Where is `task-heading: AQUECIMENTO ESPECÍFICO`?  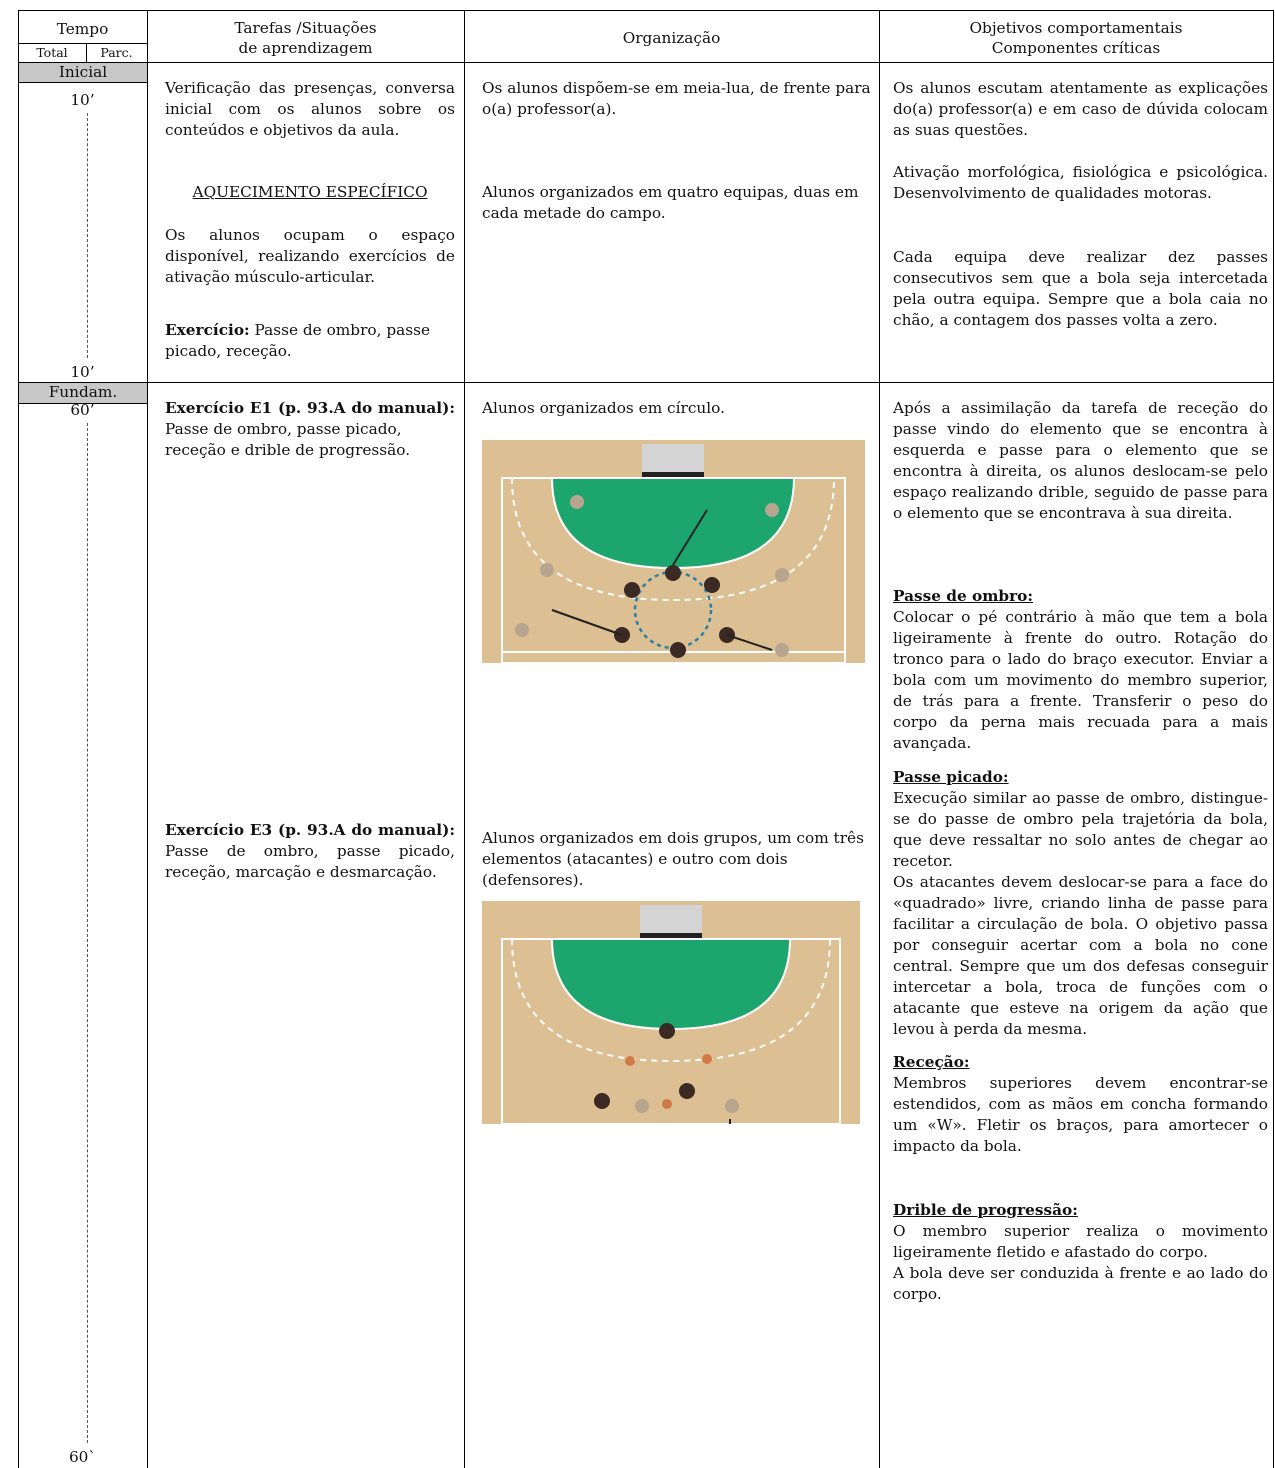
task-heading: AQUECIMENTO ESPECÍFICO is located at coordinates (310, 192).